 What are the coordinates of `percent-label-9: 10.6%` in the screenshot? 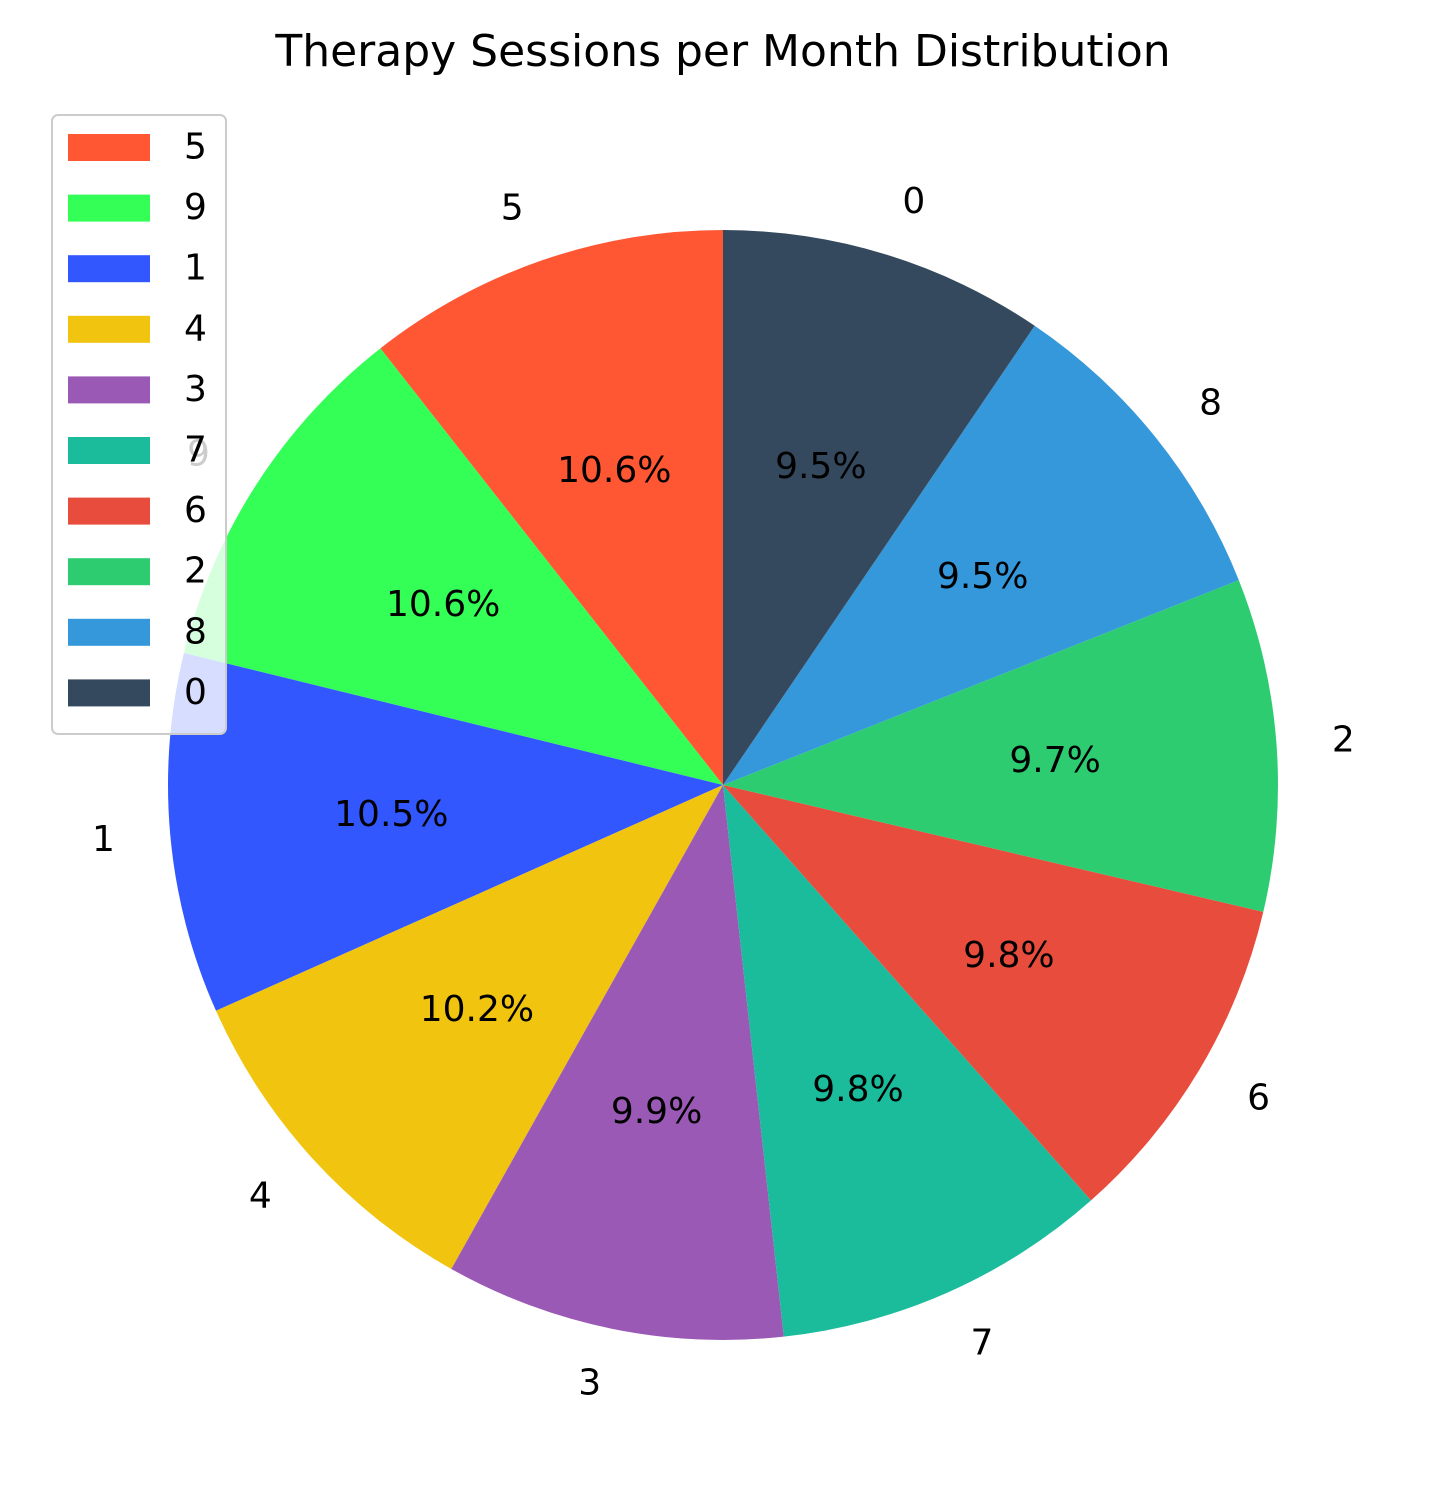 It's located at (443, 604).